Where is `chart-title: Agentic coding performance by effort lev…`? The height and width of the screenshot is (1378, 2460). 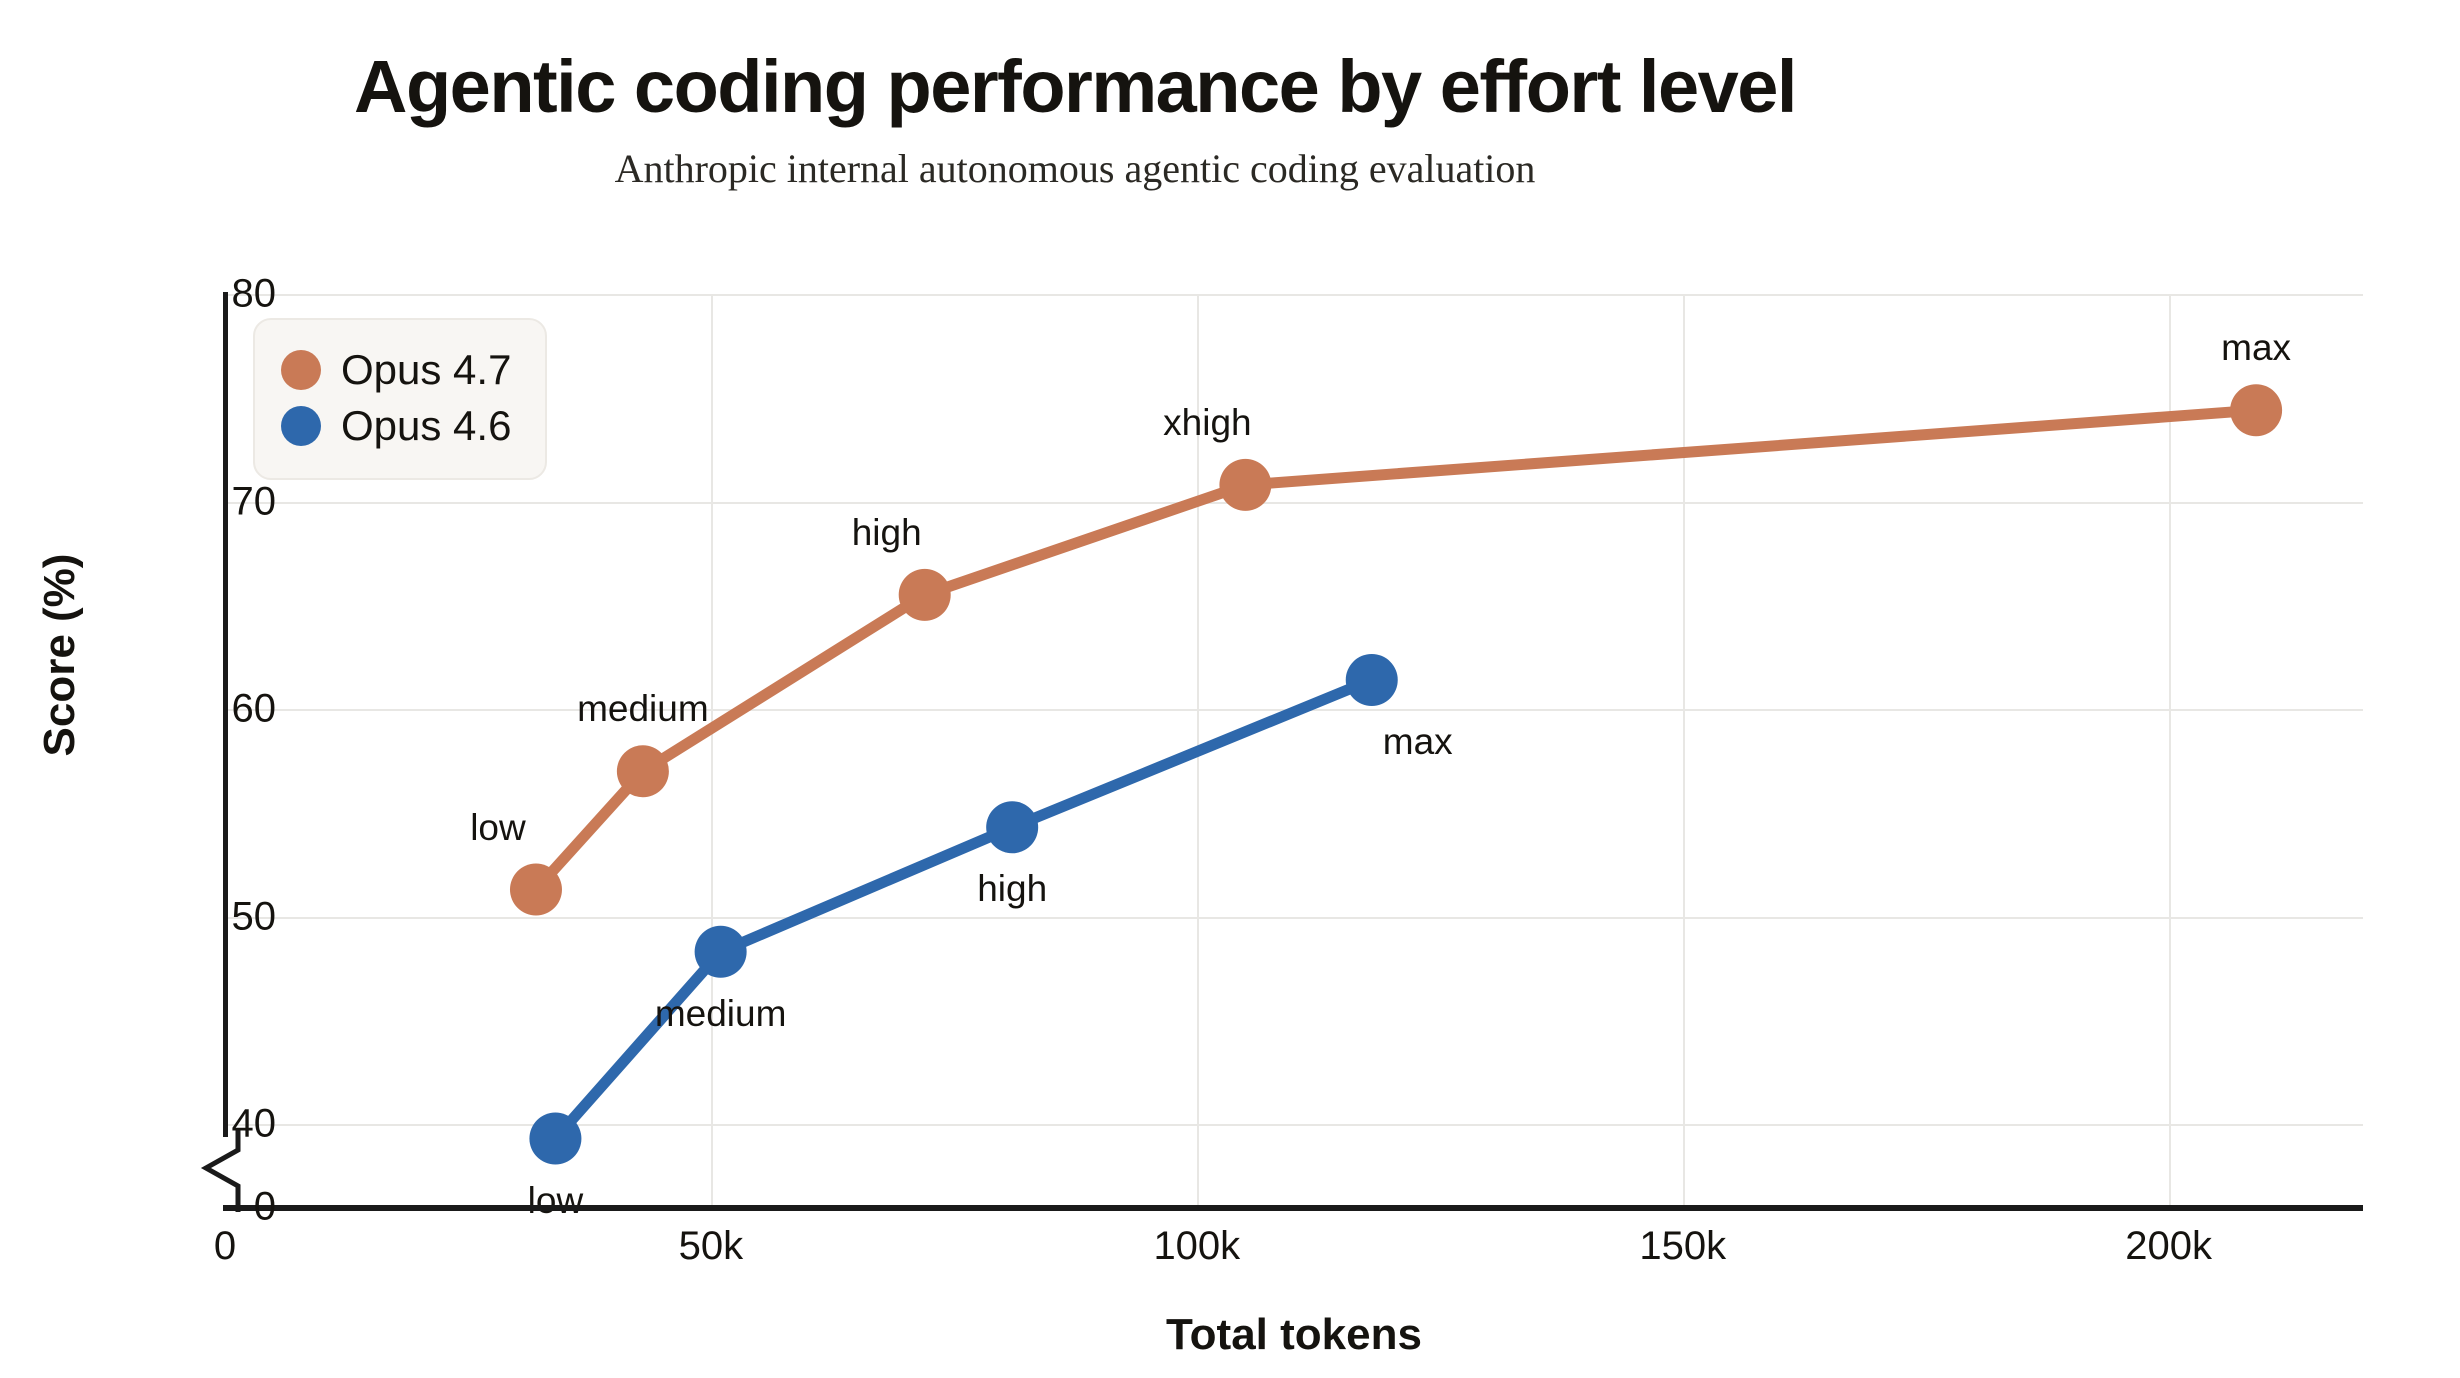 chart-title: Agentic coding performance by effort lev… is located at coordinates (1075, 86).